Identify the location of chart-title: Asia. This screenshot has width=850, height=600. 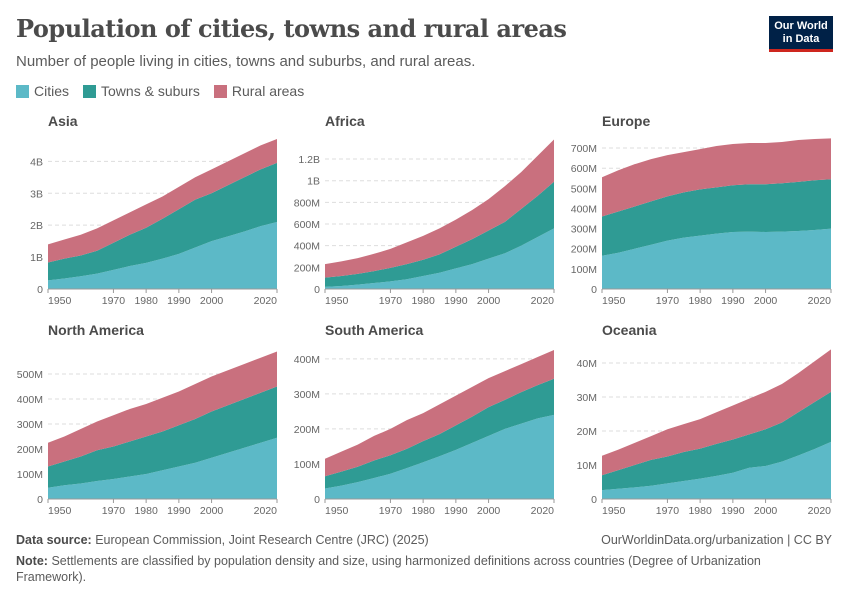
(63, 121).